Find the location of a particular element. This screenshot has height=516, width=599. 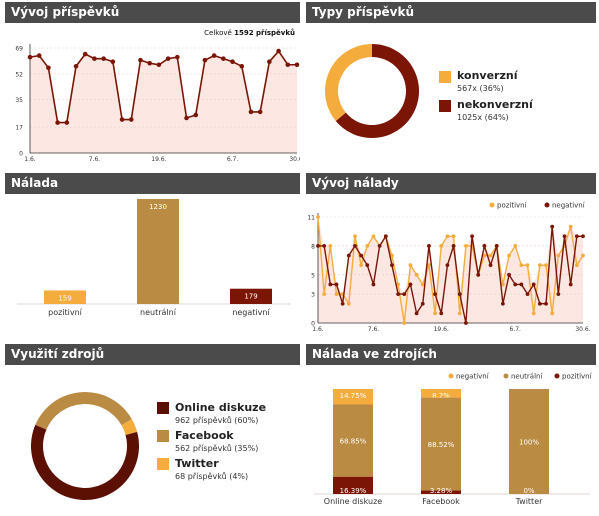

segment-value-label: 0% is located at coordinates (528, 491).